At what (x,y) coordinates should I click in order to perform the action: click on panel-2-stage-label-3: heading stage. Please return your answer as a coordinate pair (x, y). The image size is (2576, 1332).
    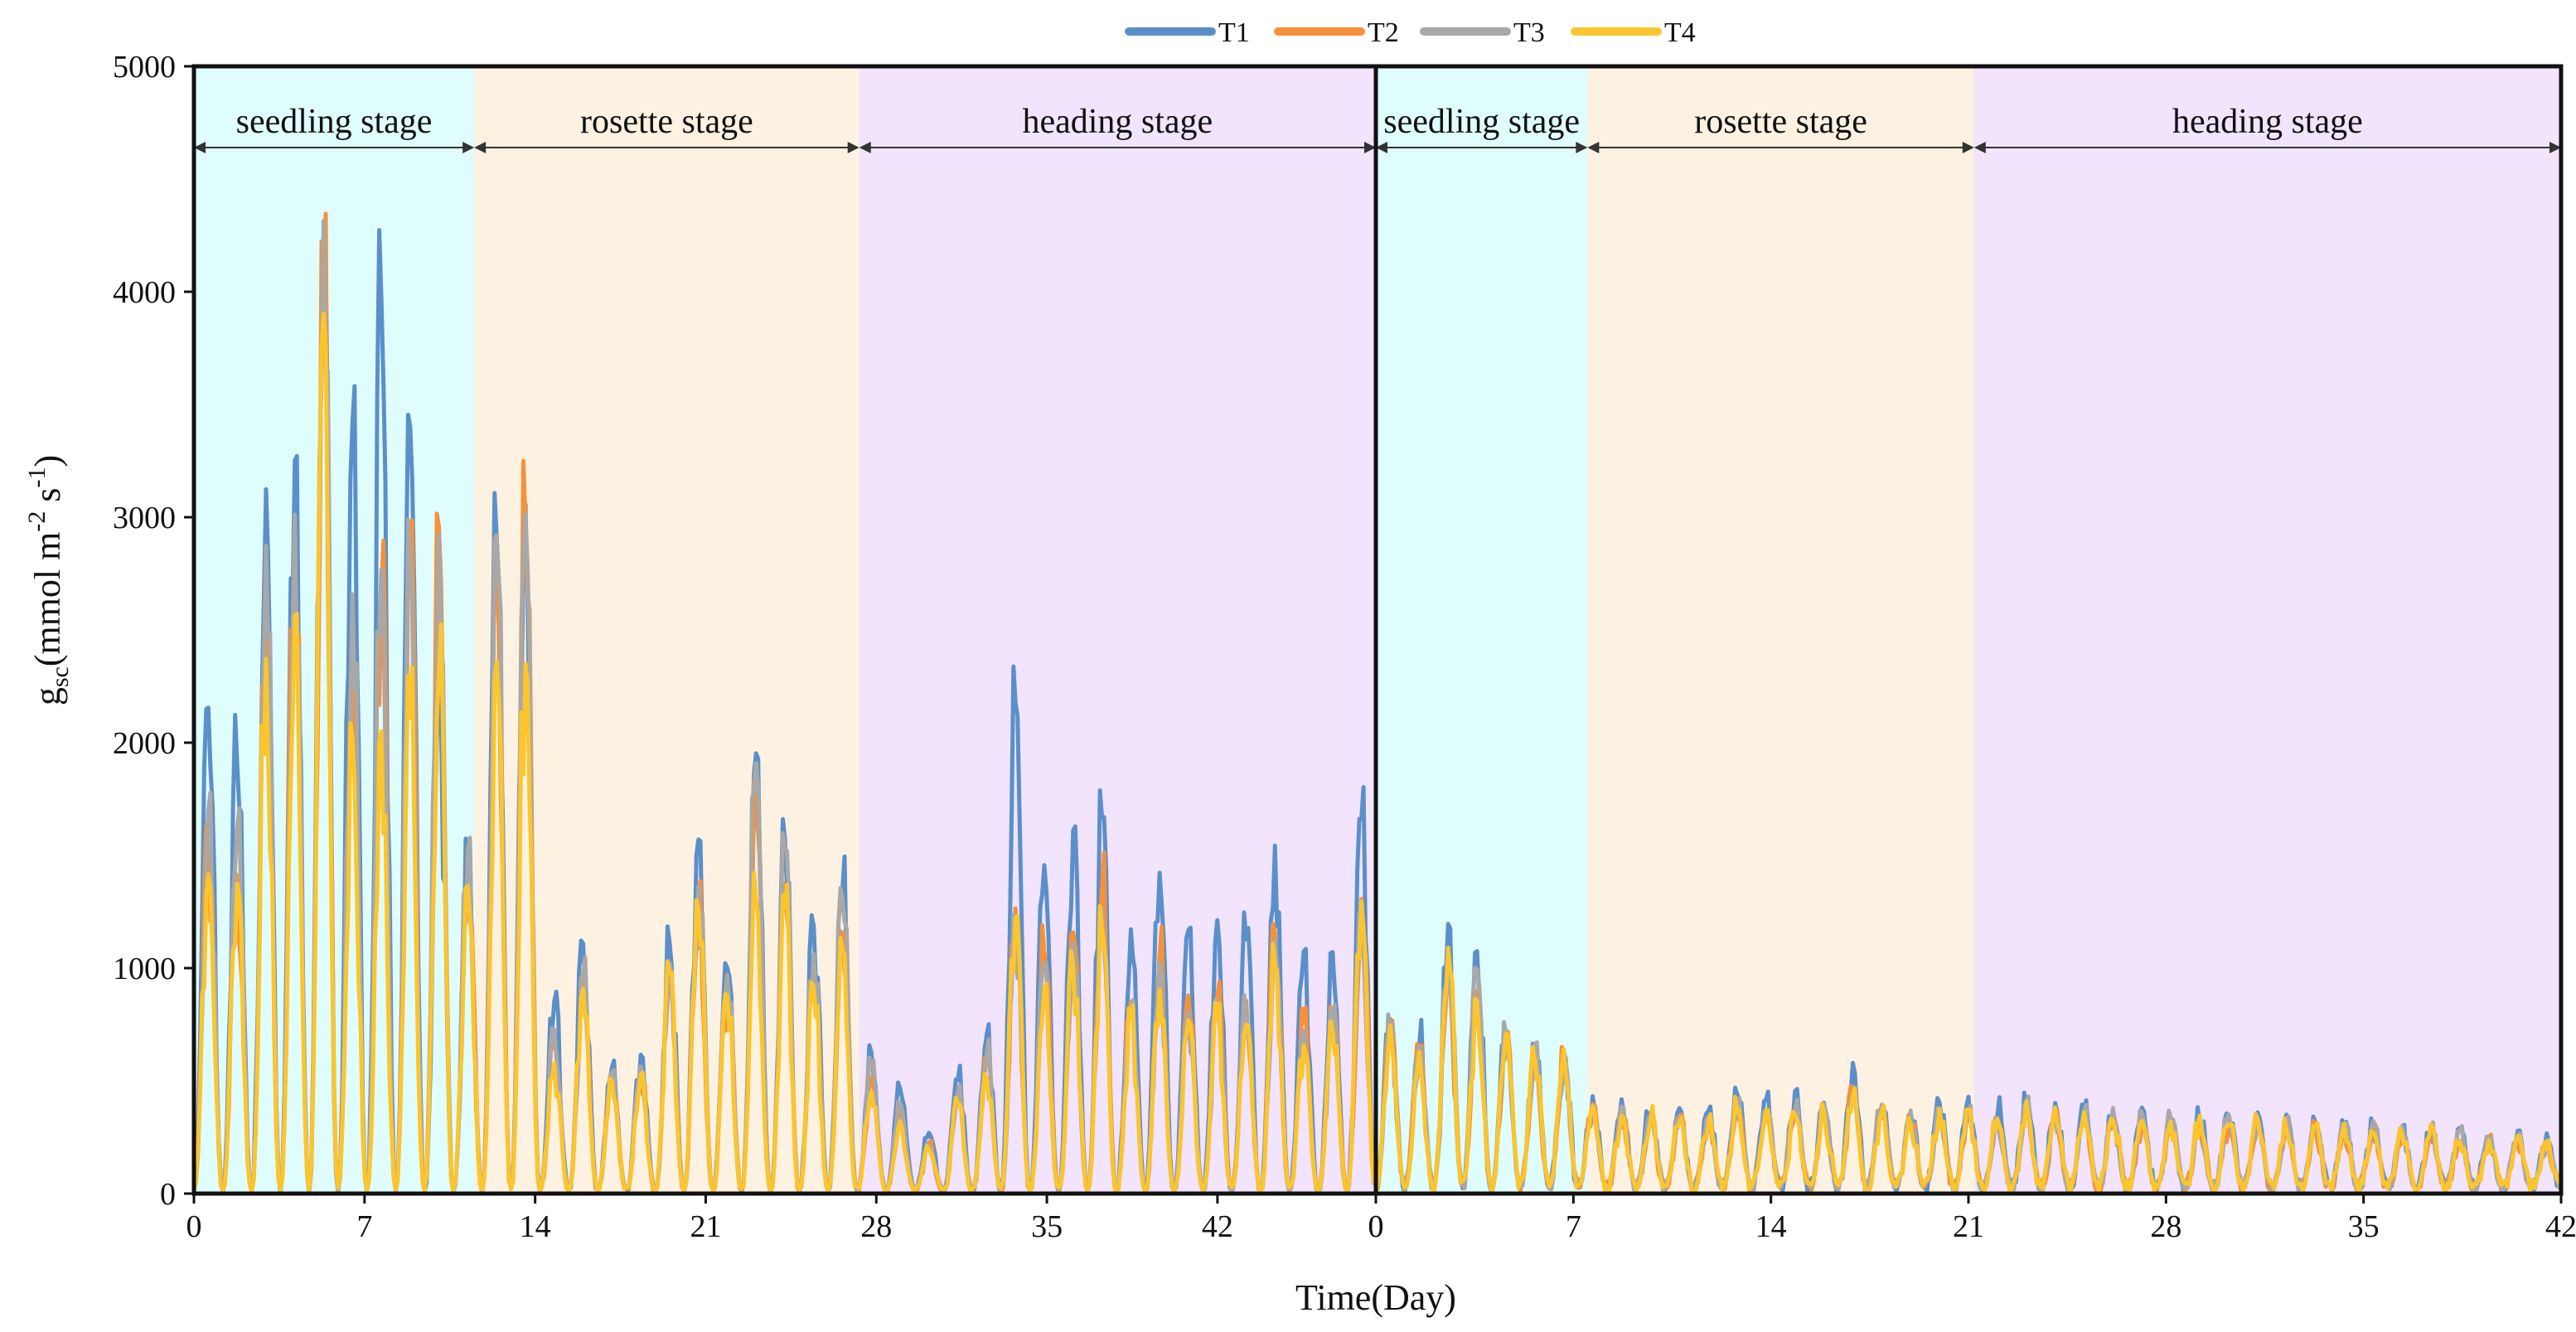
    Looking at the image, I should click on (2267, 122).